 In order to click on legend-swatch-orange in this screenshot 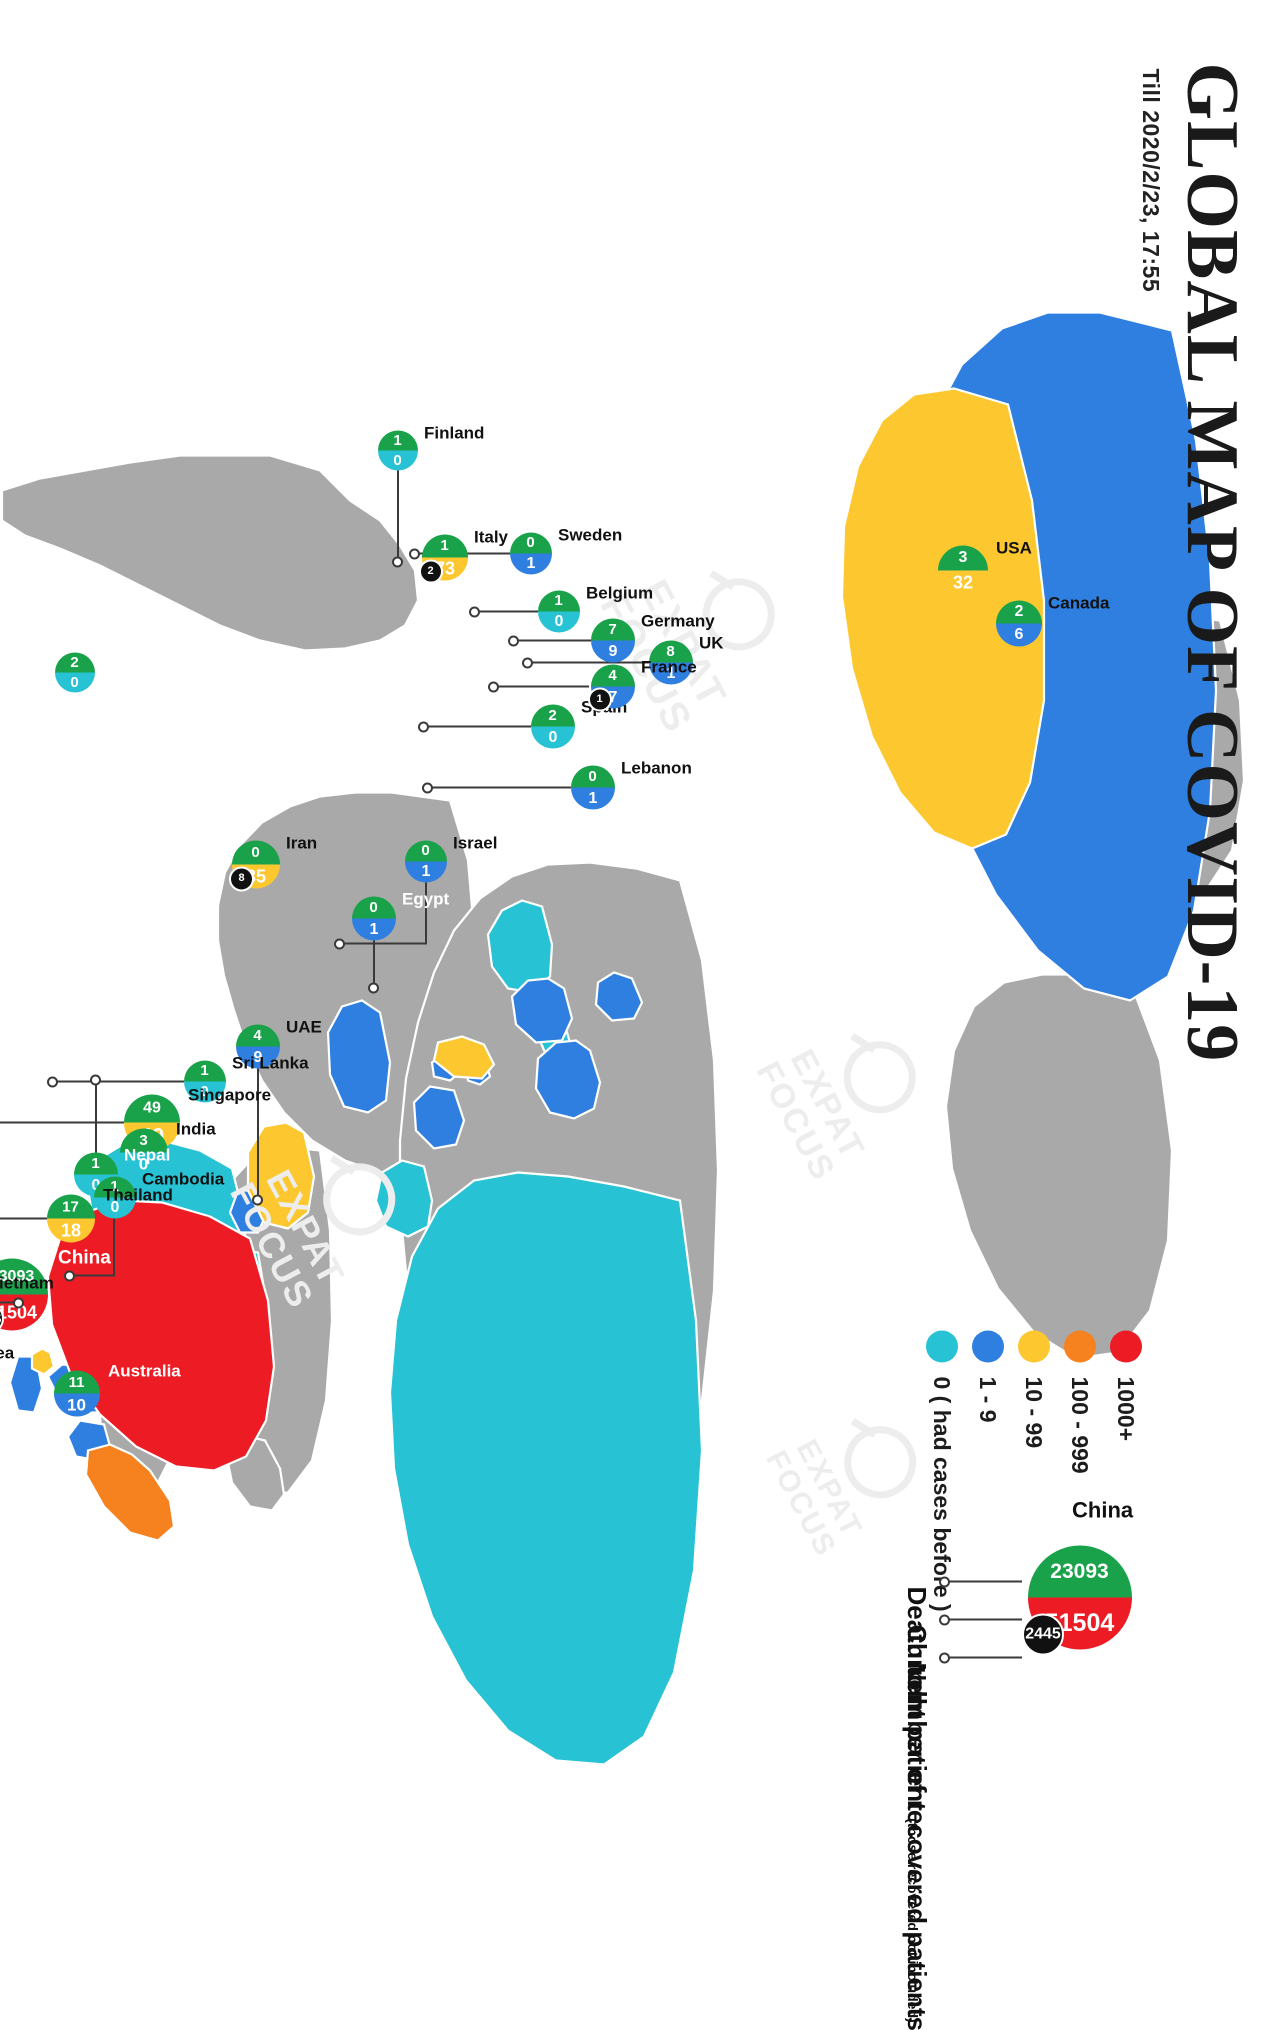, I will do `click(1080, 1346)`.